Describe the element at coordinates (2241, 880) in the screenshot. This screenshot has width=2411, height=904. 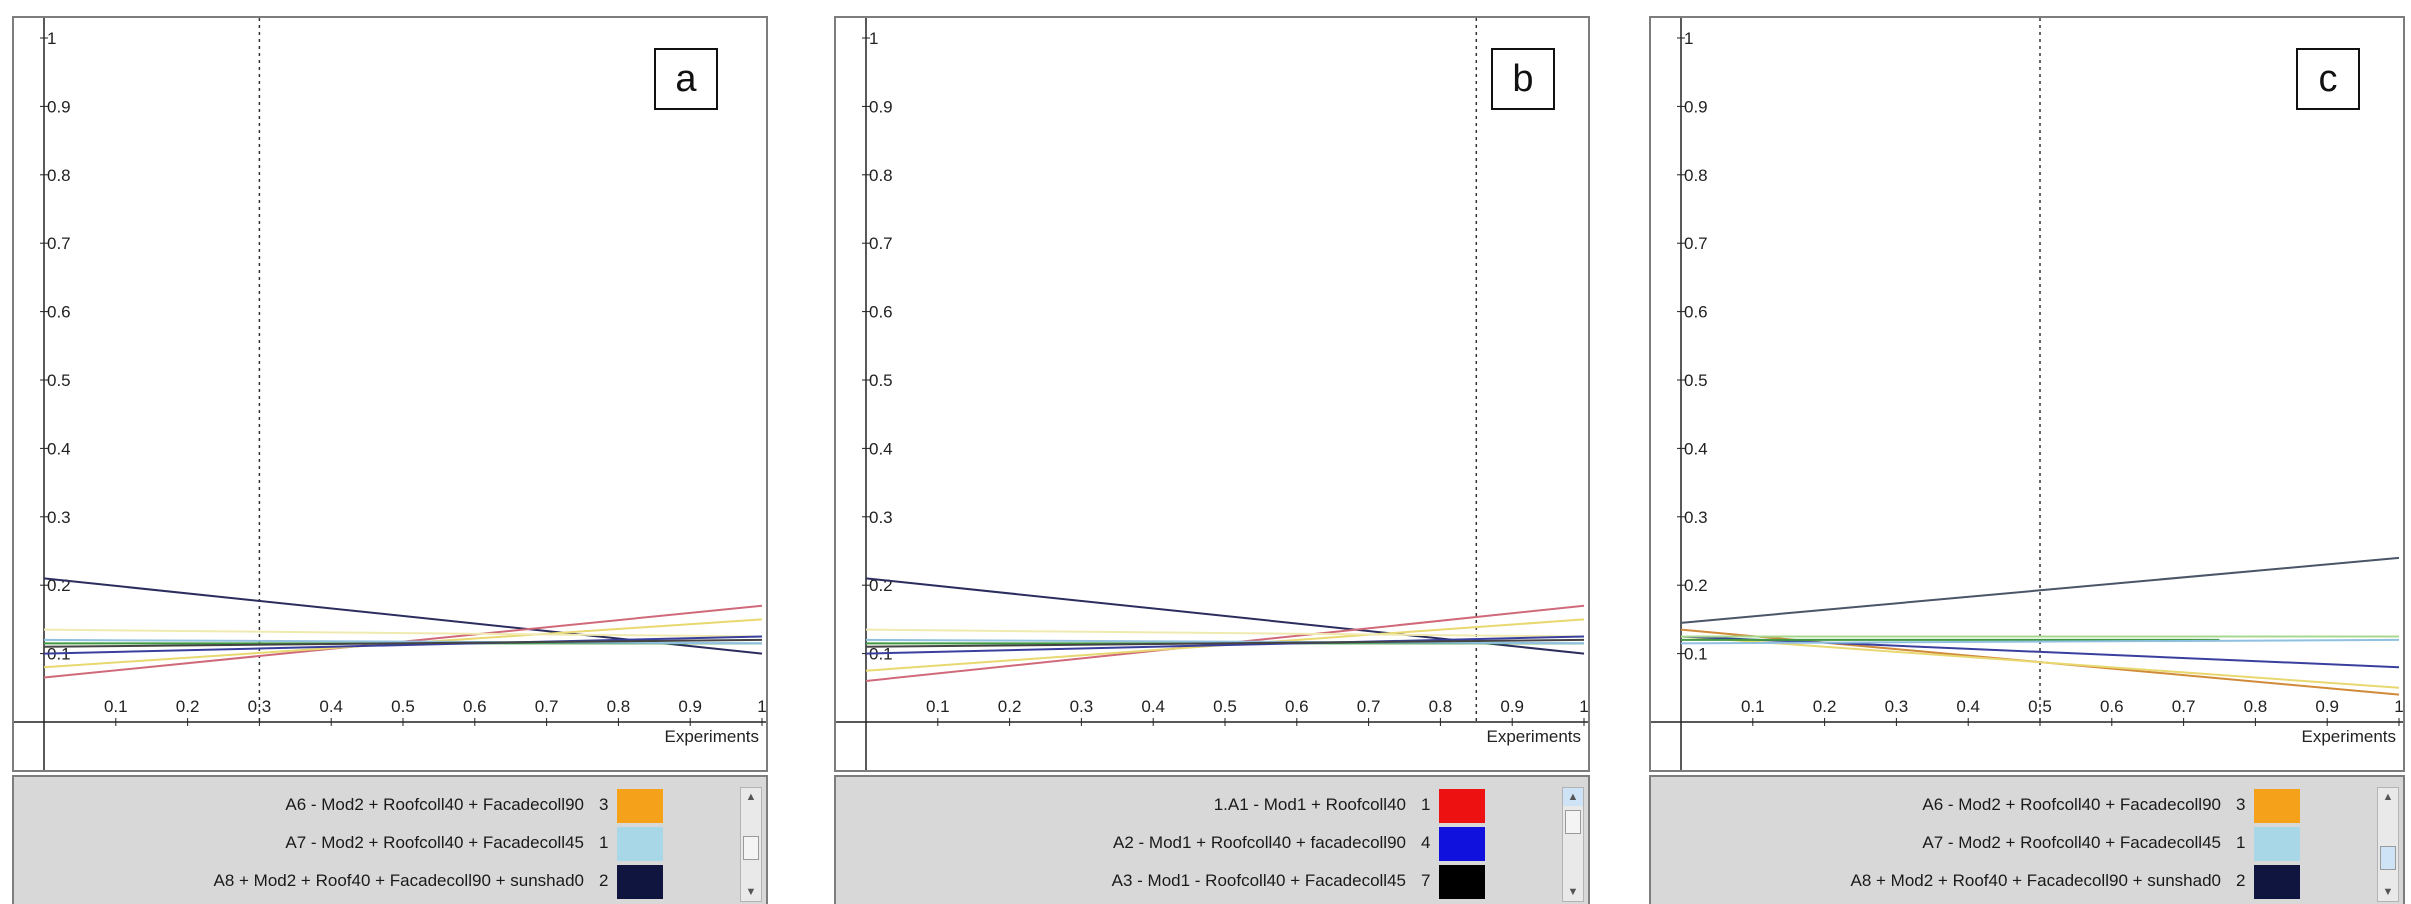
I see `legend-rank: 2` at that location.